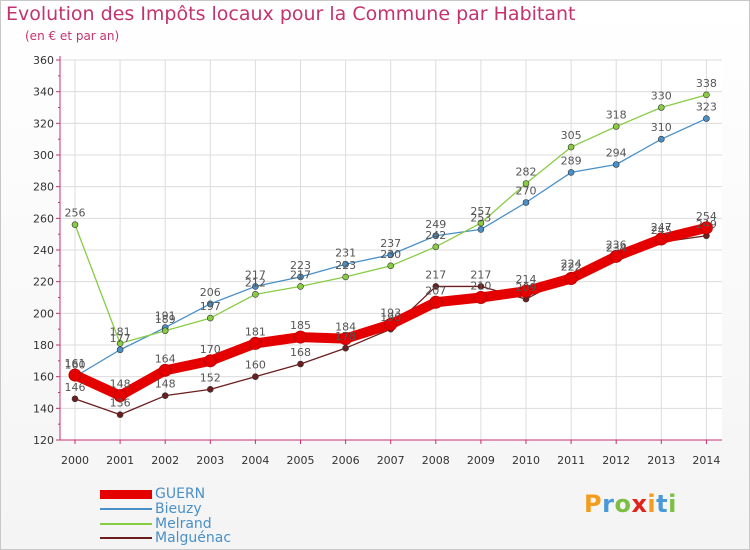  I want to click on y-tick-label: 160, so click(43, 377).